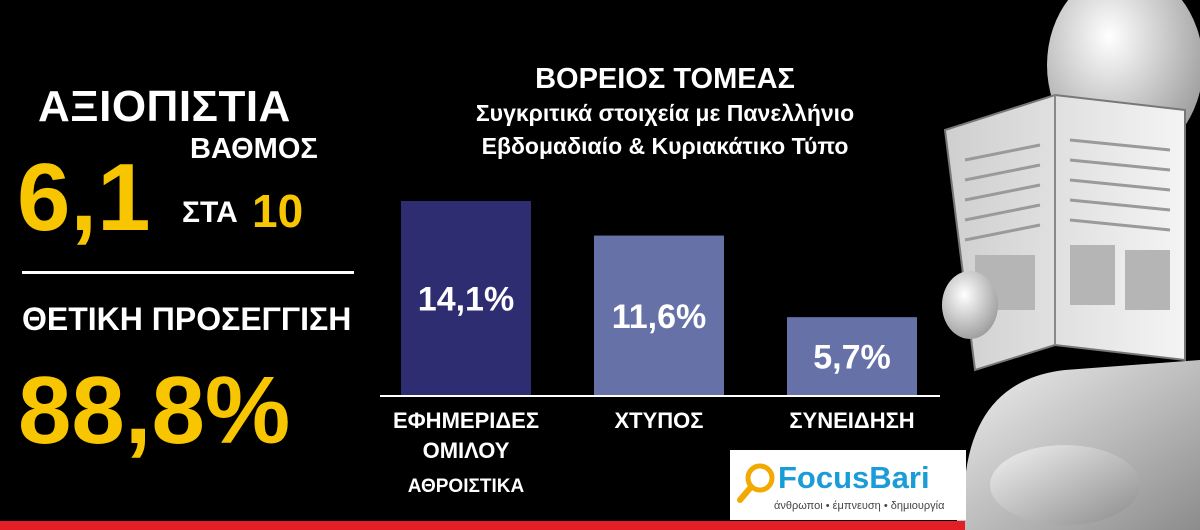 The image size is (1200, 530). What do you see at coordinates (859, 506) in the screenshot?
I see `logo-tagline: άνθρωποι • έμπνευση • δημιουργία` at bounding box center [859, 506].